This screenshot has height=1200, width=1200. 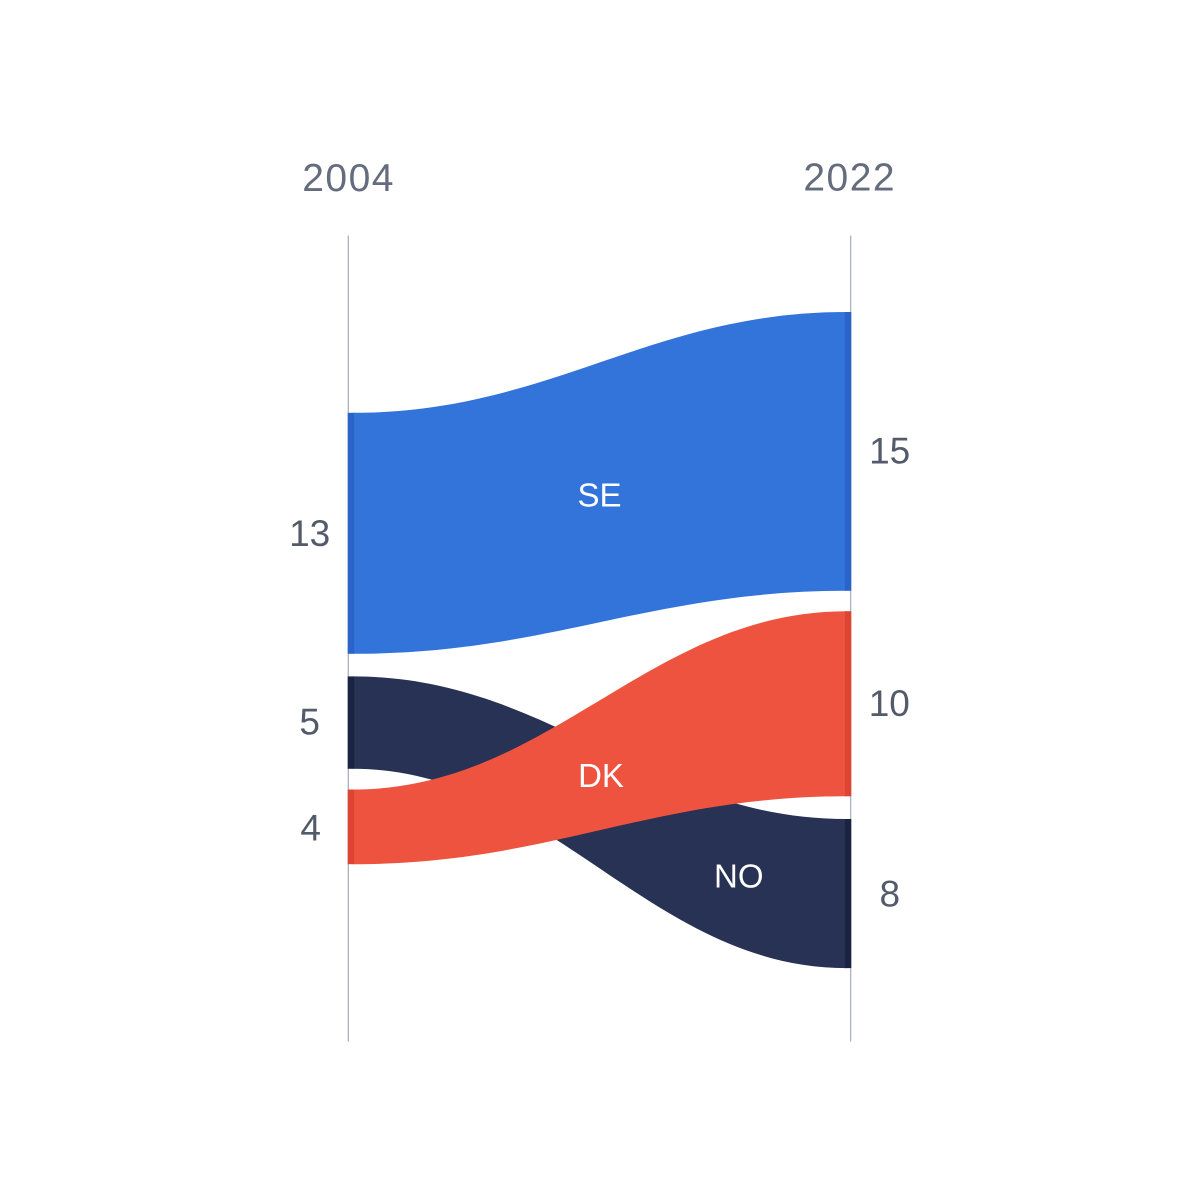 What do you see at coordinates (849, 178) in the screenshot?
I see `svg-text: 2022` at bounding box center [849, 178].